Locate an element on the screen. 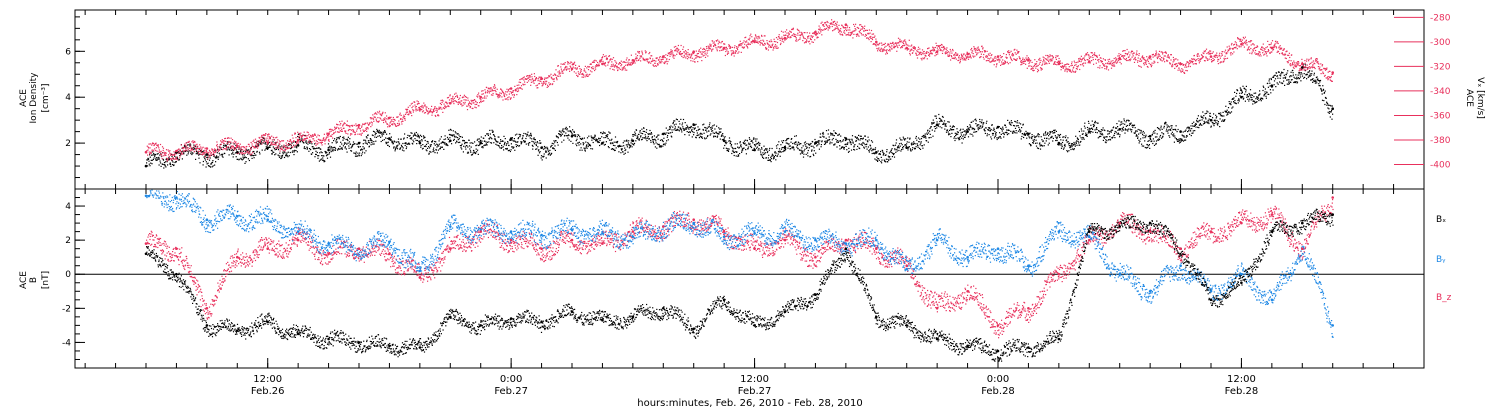 This screenshot has height=414, width=1500. bottom-left-tick-label: 0 is located at coordinates (68, 275).